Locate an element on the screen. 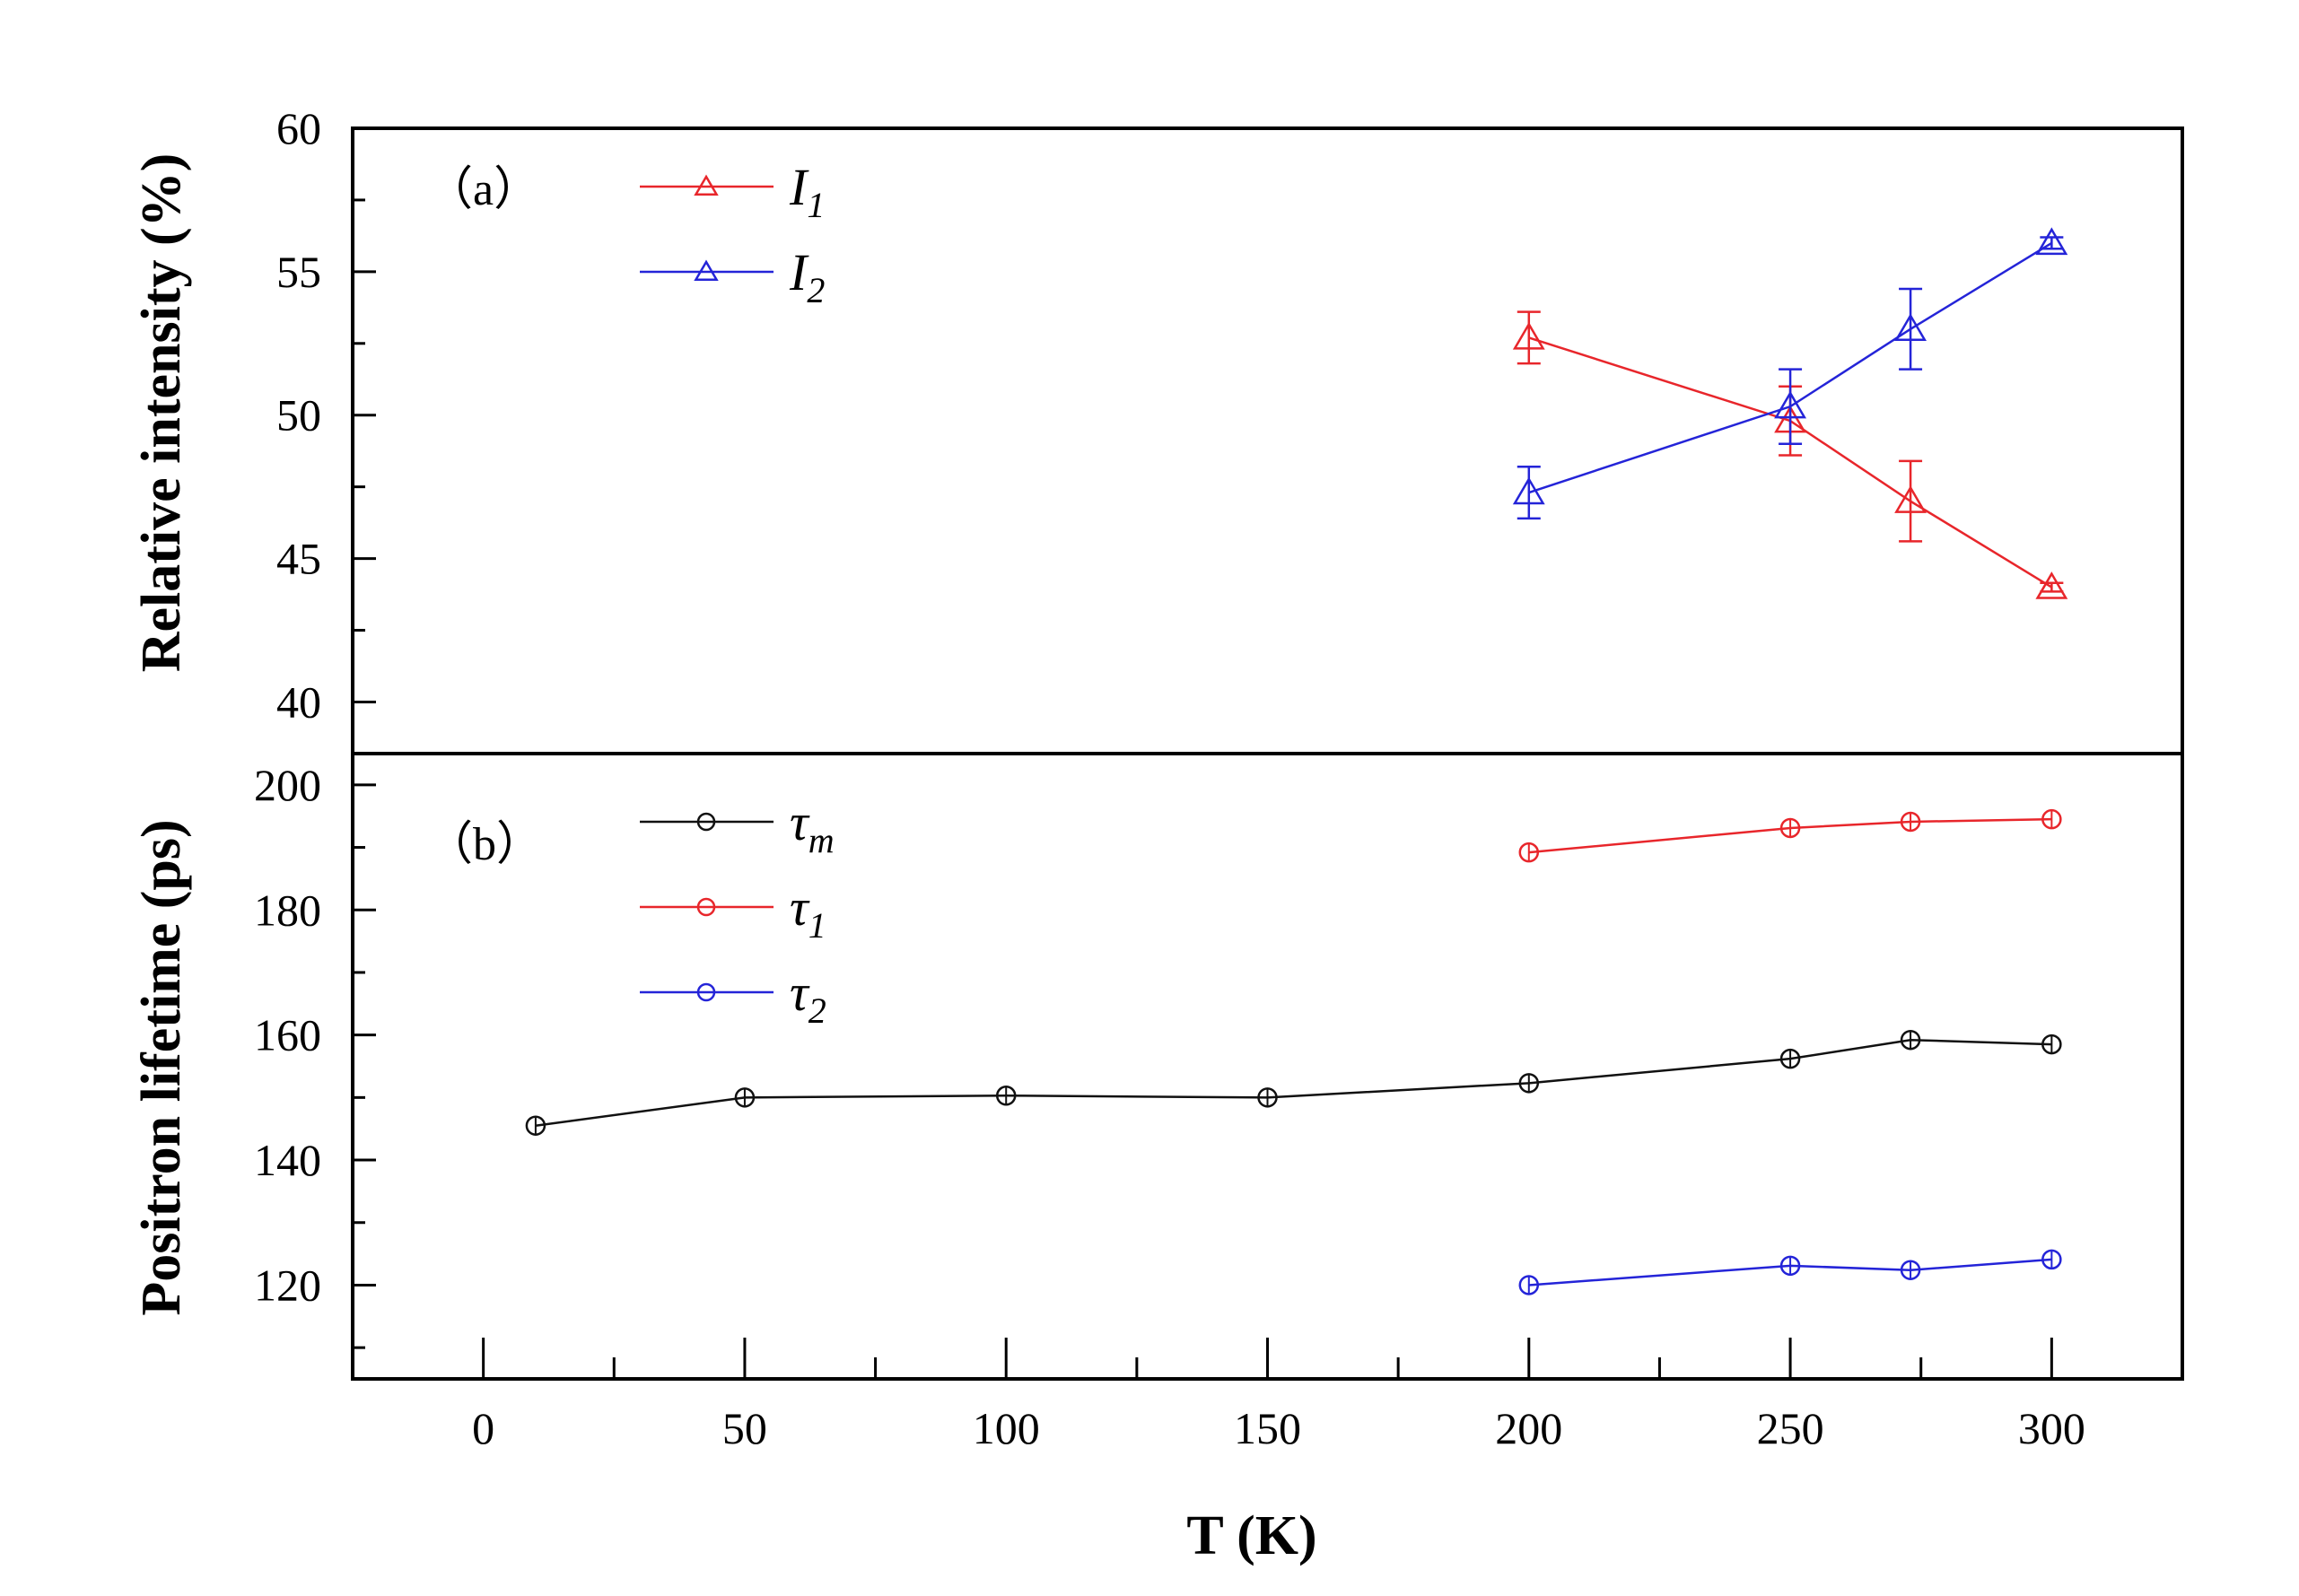 The height and width of the screenshot is (1596, 2299). panel-a-y-tick-label: 55 is located at coordinates (298, 272).